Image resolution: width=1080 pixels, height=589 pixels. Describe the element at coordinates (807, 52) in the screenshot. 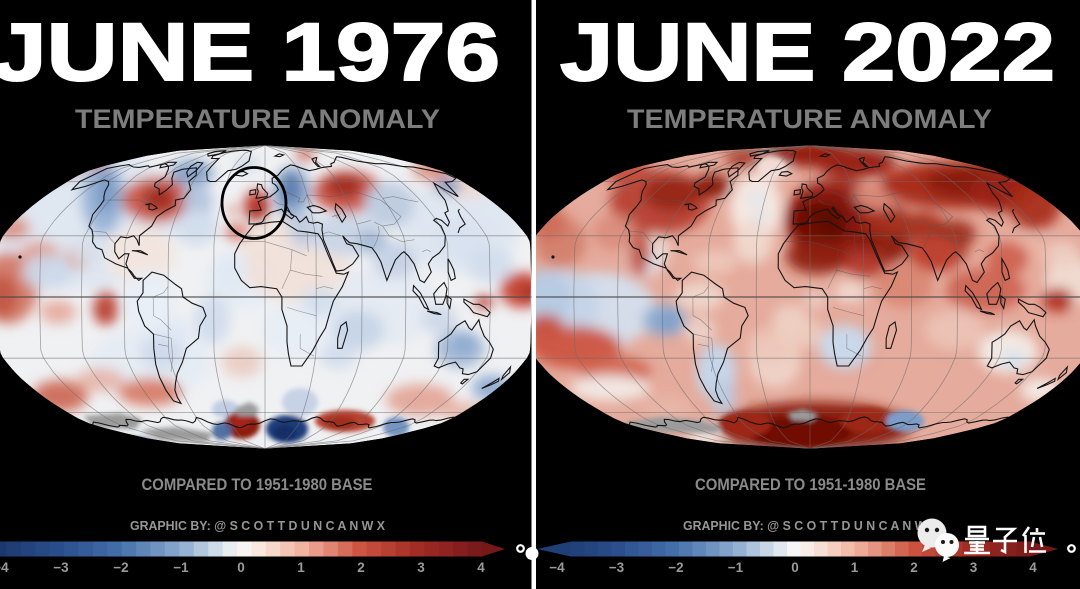

I see `svg-text: JUNE 2022` at that location.